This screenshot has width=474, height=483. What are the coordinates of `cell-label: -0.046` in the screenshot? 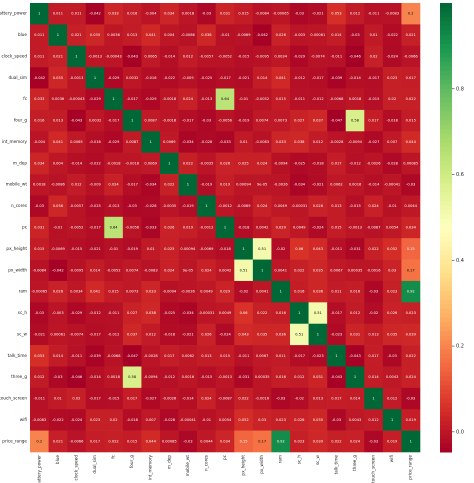 It's located at (355, 56).